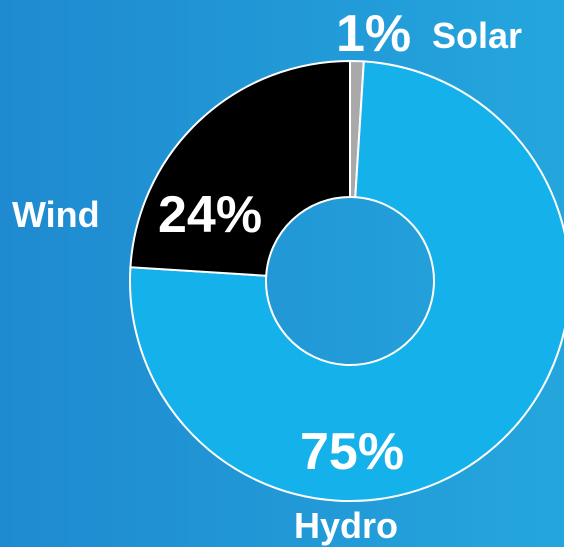 The width and height of the screenshot is (564, 547). Describe the element at coordinates (374, 34) in the screenshot. I see `slice-value-label-solar: 1%` at that location.